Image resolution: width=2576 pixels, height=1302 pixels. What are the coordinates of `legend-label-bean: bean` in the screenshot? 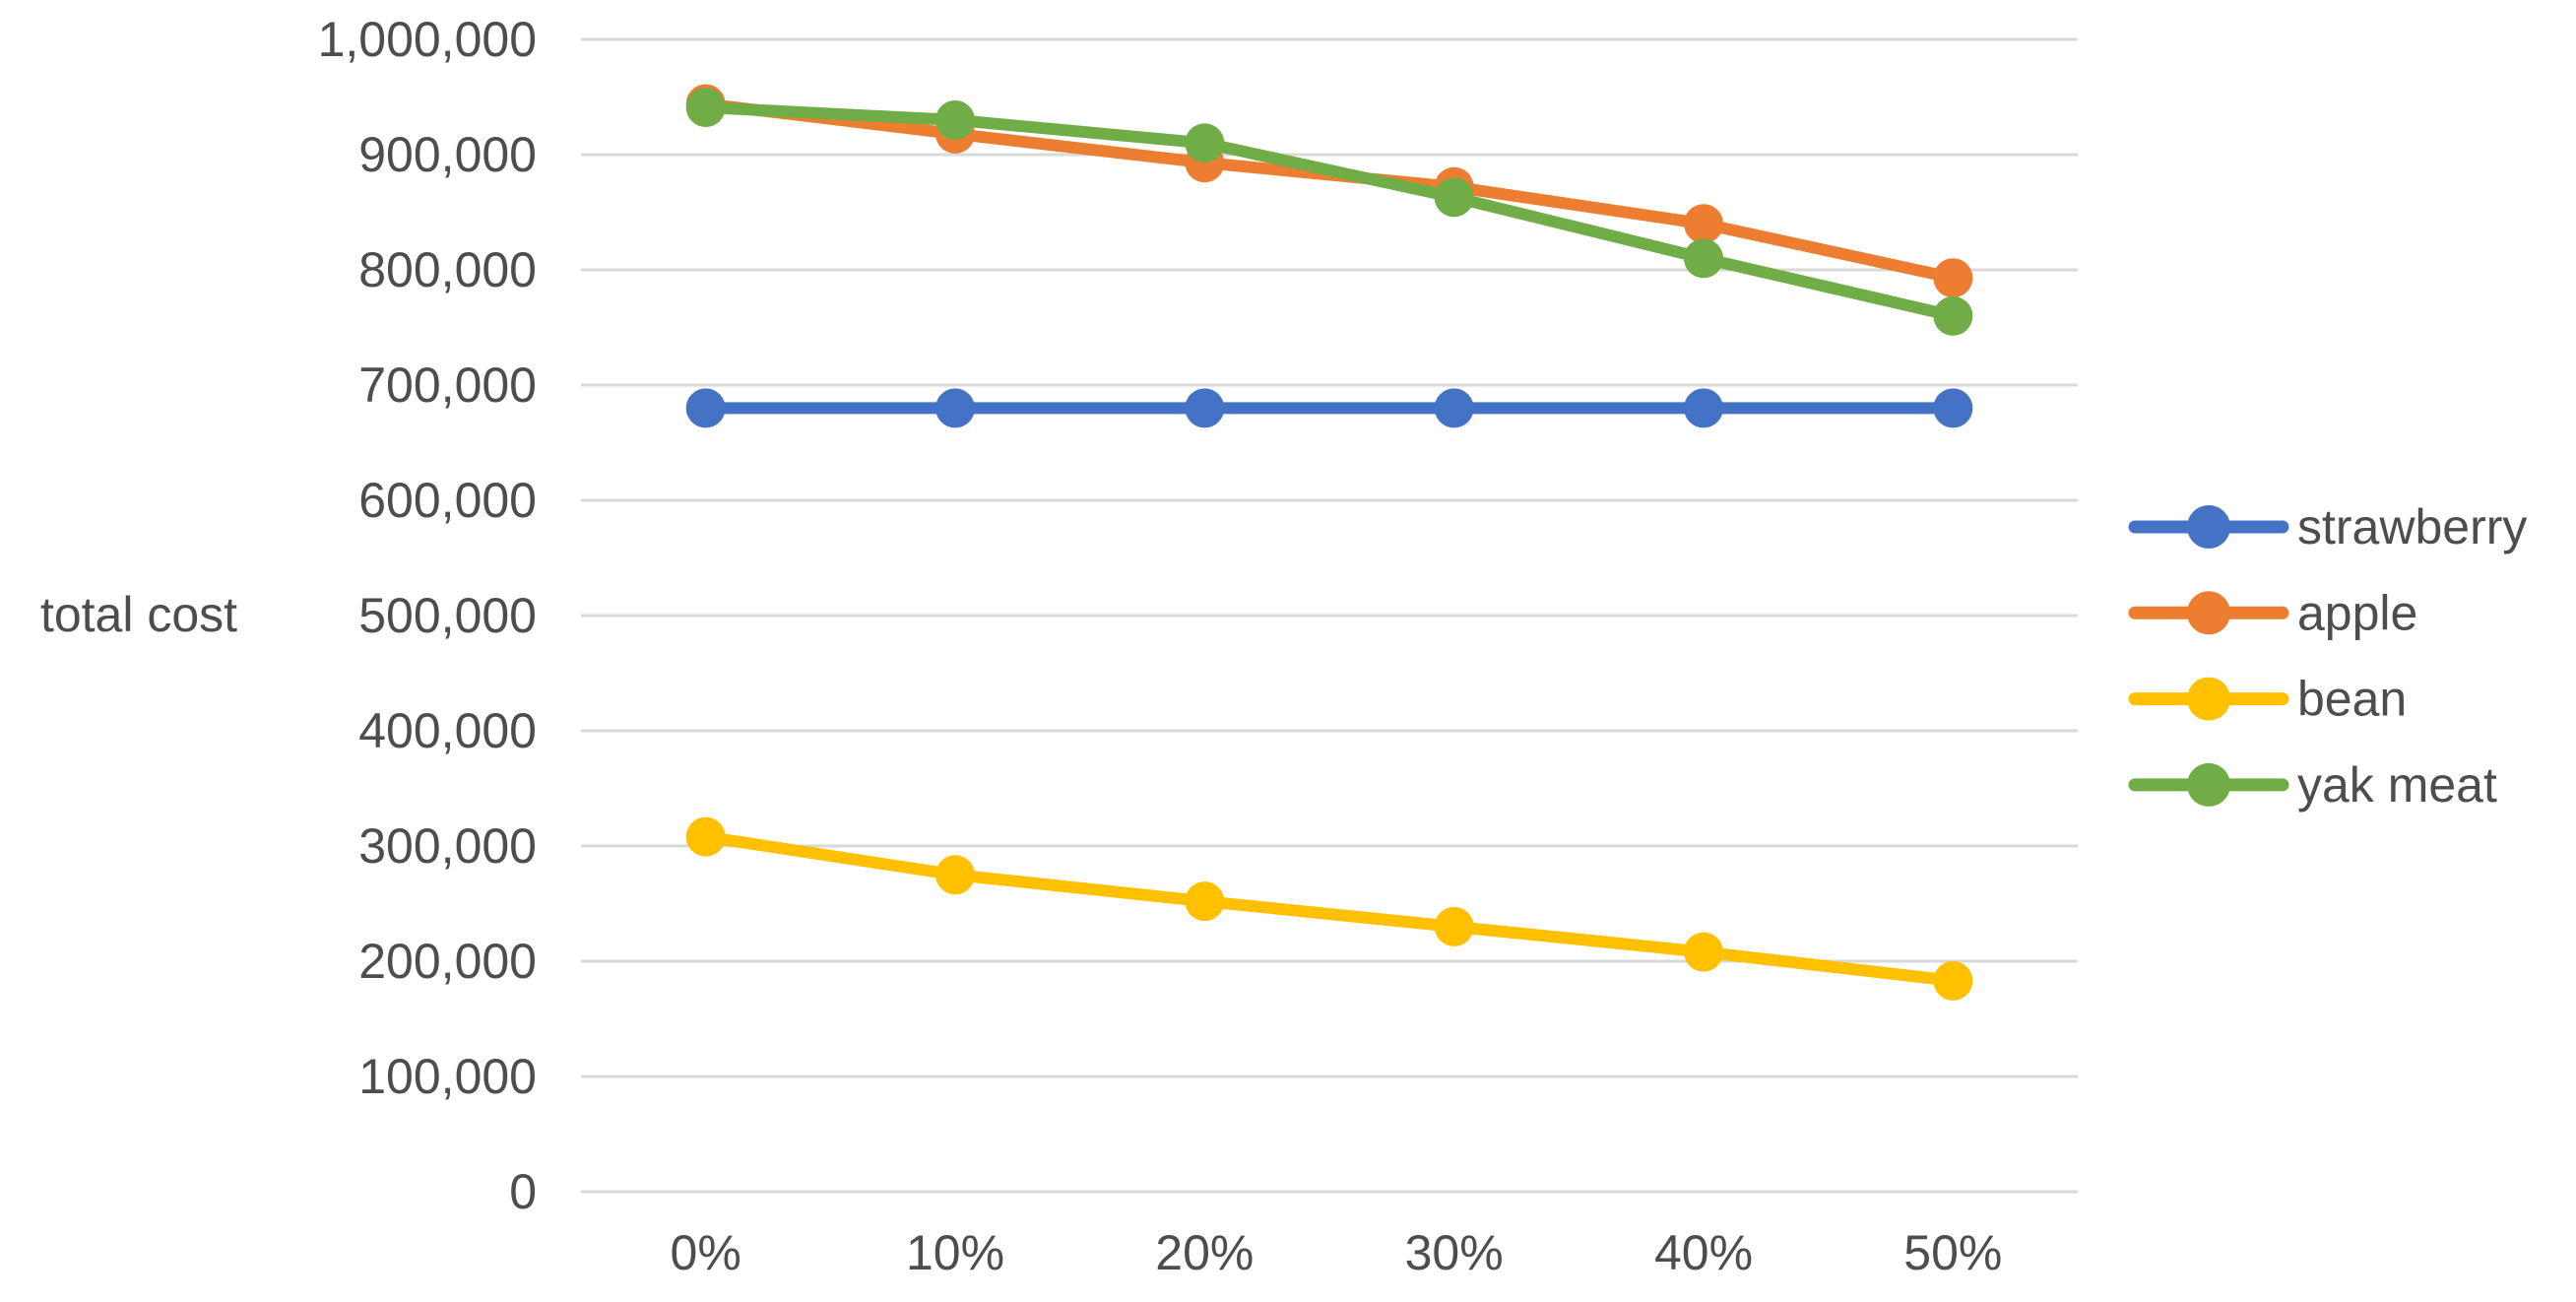 It's located at (2352, 700).